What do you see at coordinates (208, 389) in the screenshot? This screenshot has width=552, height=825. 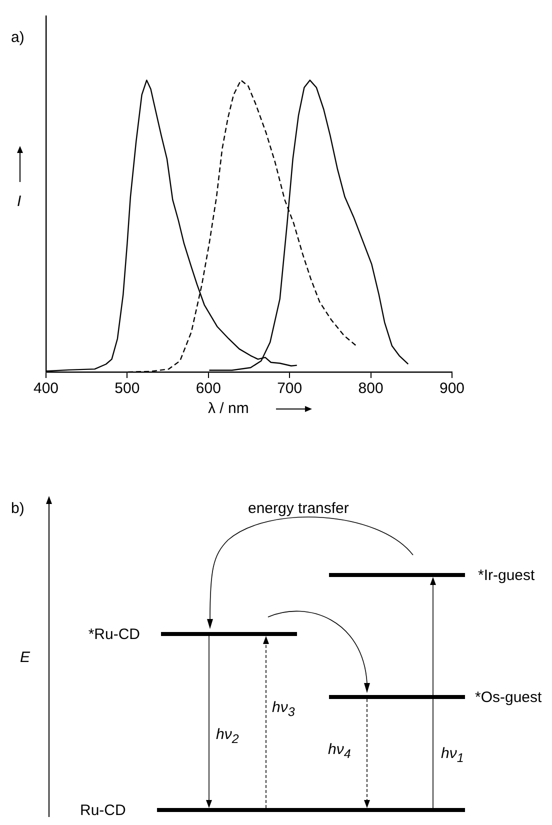 I see `x-tick-label: 600` at bounding box center [208, 389].